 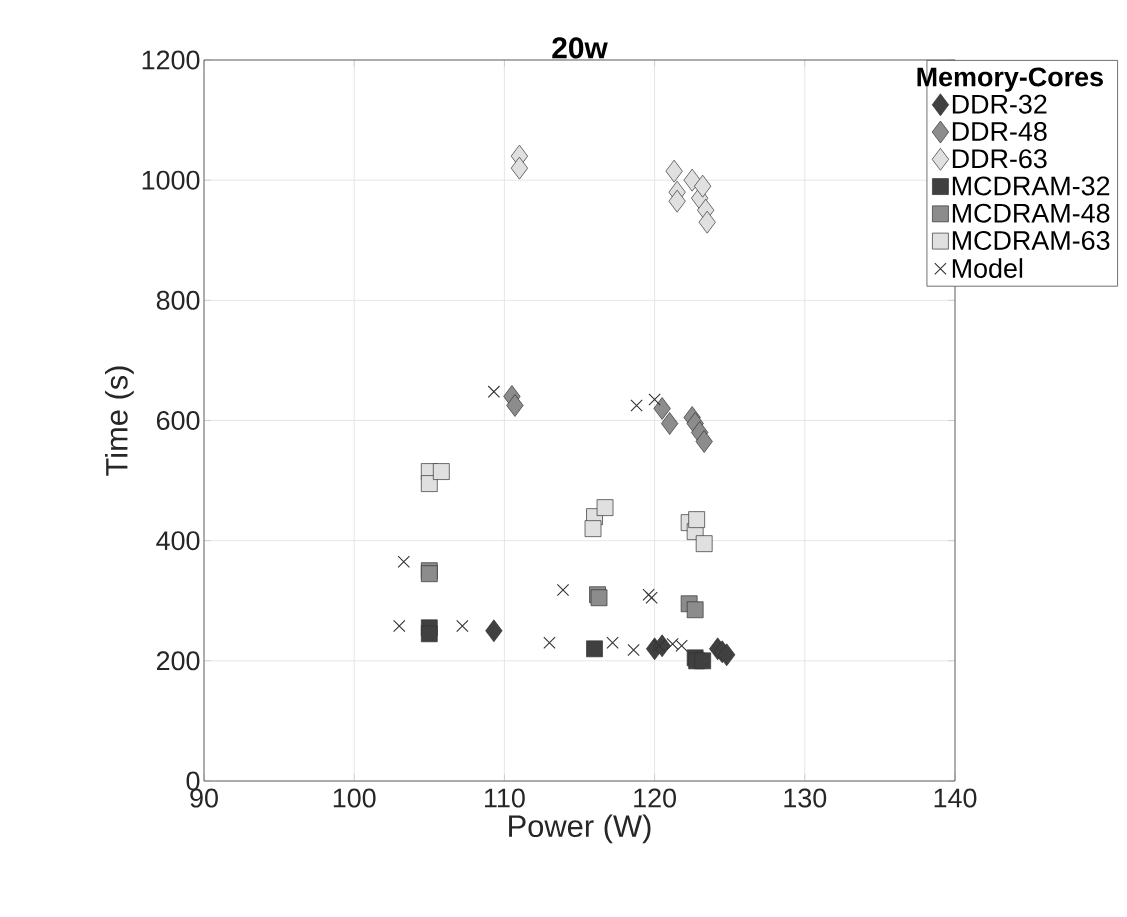 What do you see at coordinates (655, 798) in the screenshot?
I see `x-tick-label: 120` at bounding box center [655, 798].